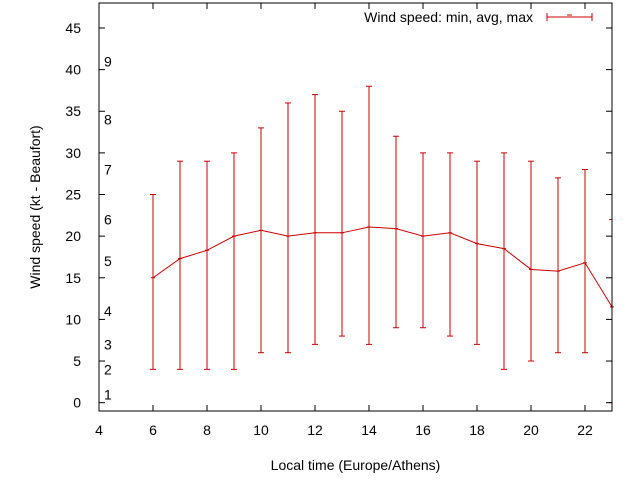 This screenshot has height=480, width=640. Describe the element at coordinates (73, 236) in the screenshot. I see `y-tick-label: 20` at that location.